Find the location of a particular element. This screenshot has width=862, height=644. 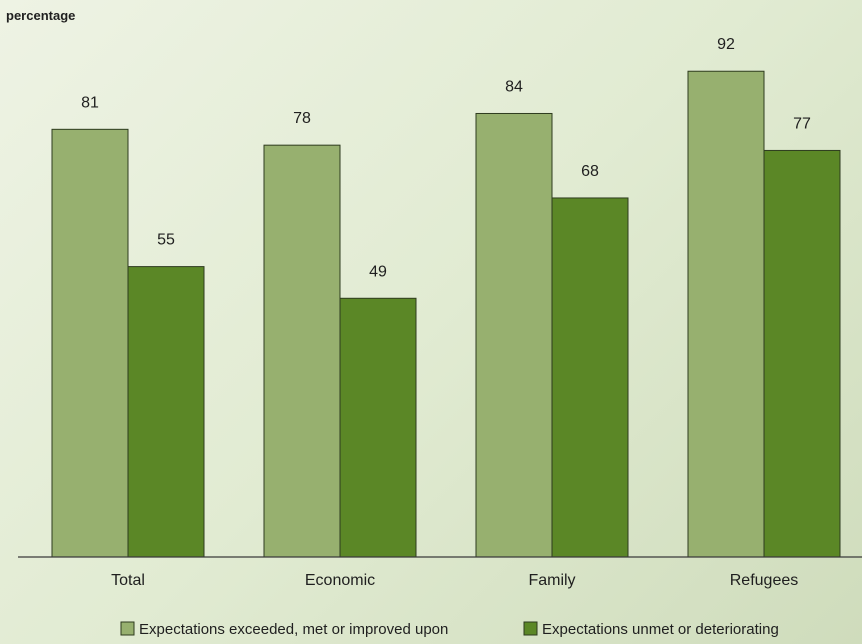

x-tick-label-total: Total is located at coordinates (128, 580).